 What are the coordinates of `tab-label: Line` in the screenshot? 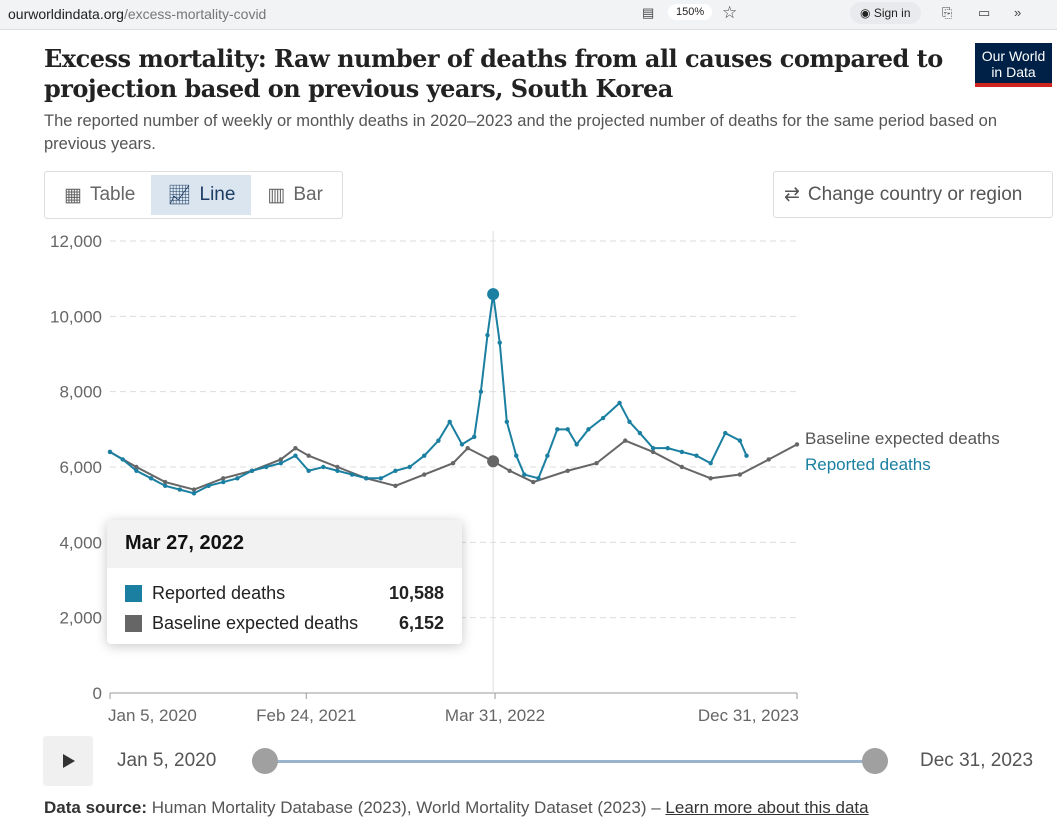 It's located at (217, 194).